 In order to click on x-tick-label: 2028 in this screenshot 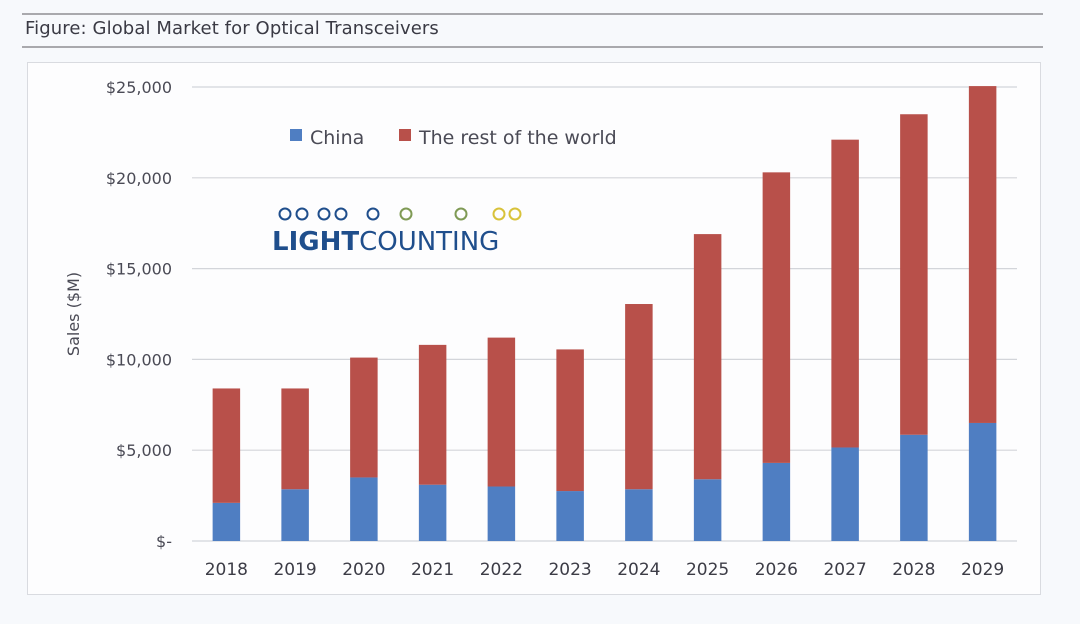, I will do `click(913, 570)`.